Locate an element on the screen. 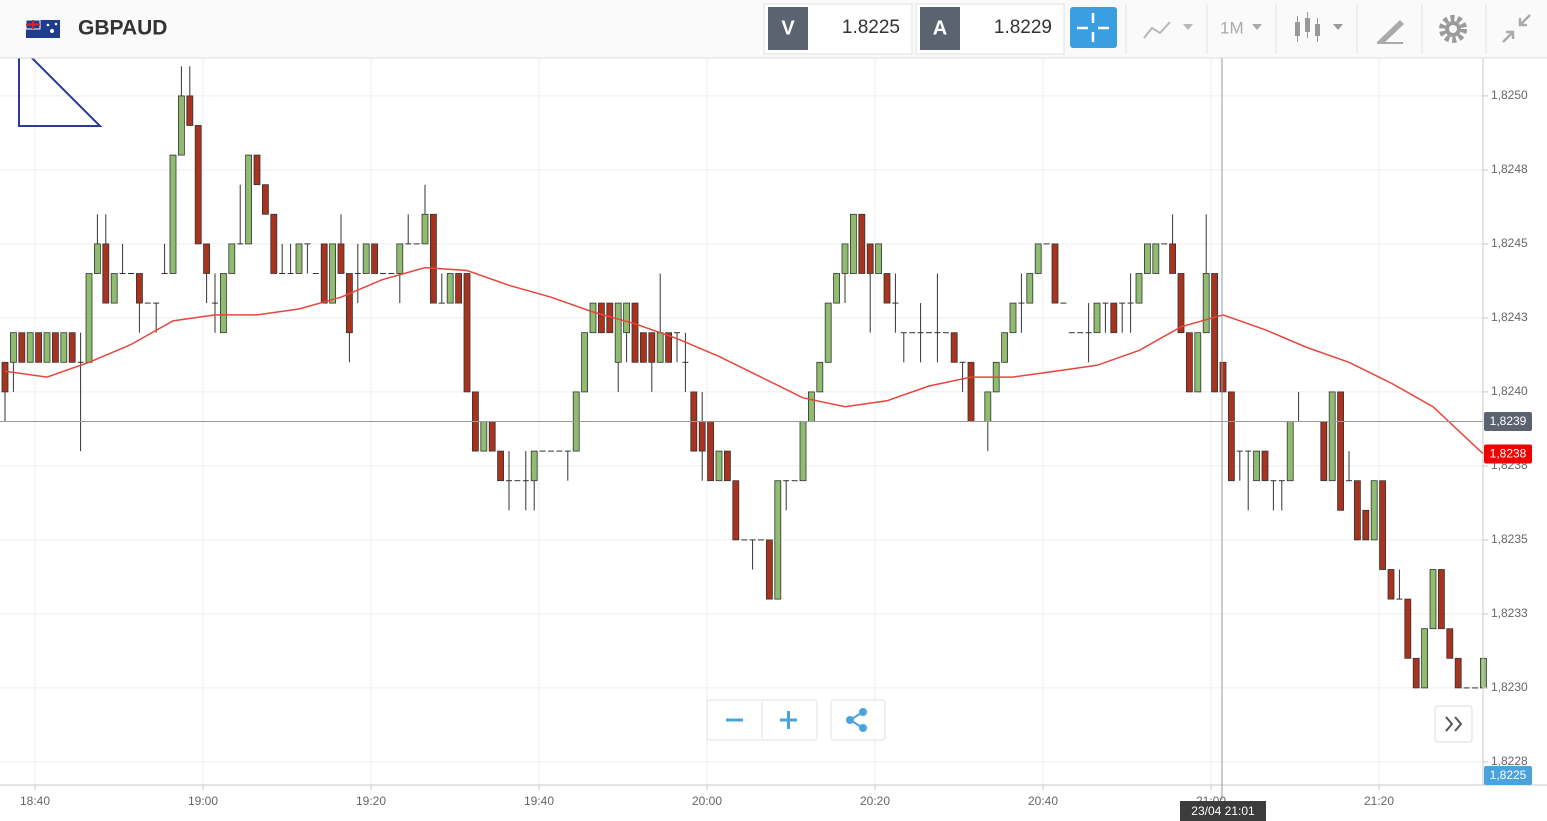  sell-label-box is located at coordinates (788, 28).